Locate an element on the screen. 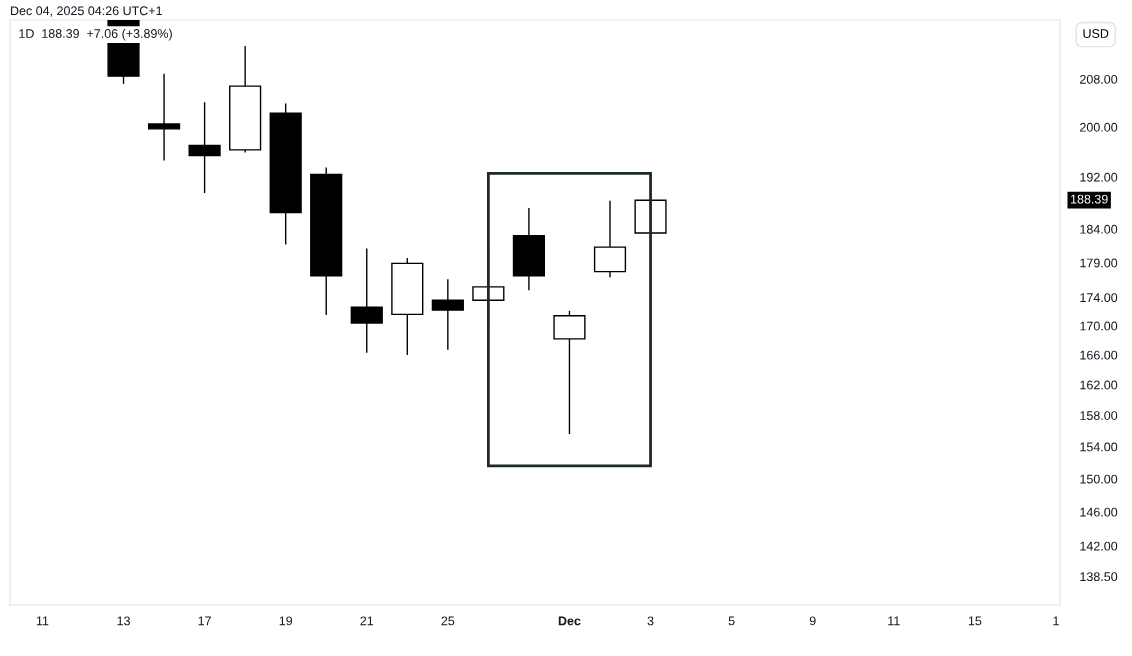 This screenshot has height=656, width=1132. x-tick-label: 3 is located at coordinates (650, 621).